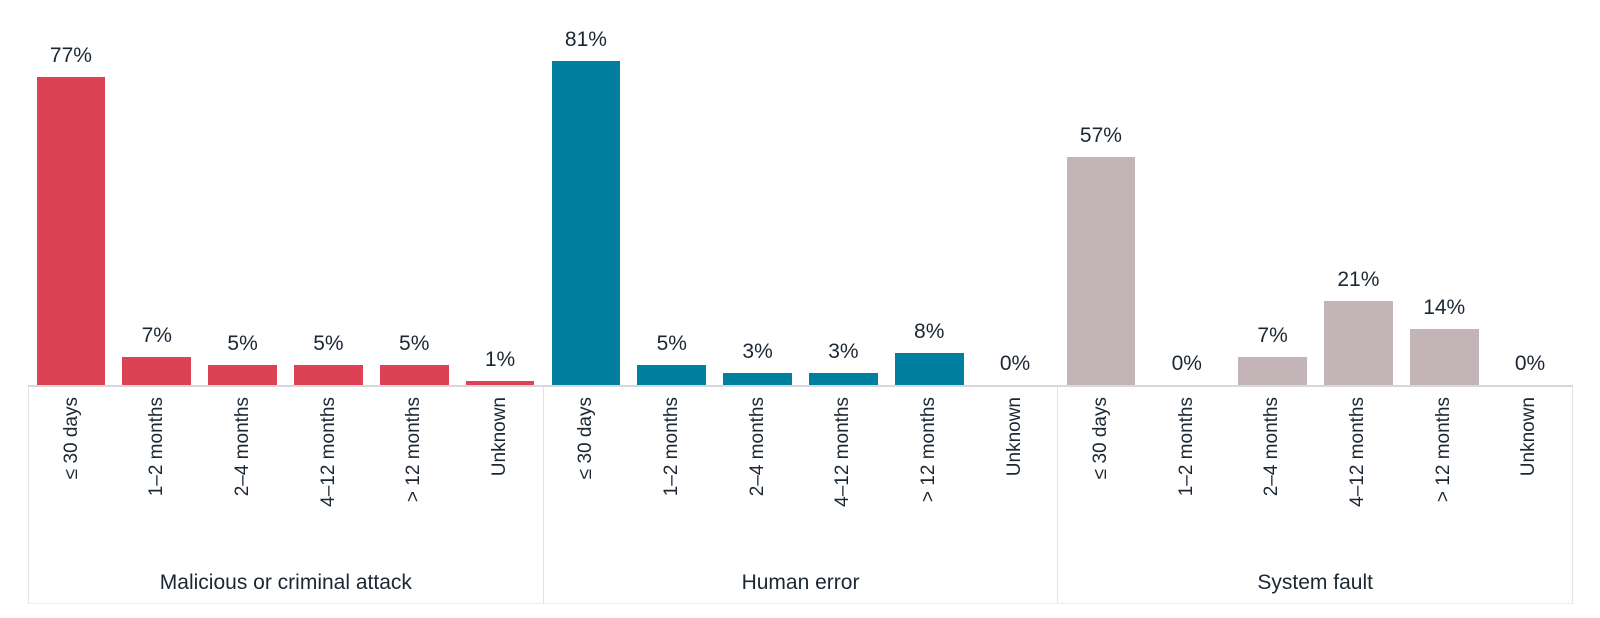  Describe the element at coordinates (1444, 192) in the screenshot. I see `bar-column: 14%` at that location.